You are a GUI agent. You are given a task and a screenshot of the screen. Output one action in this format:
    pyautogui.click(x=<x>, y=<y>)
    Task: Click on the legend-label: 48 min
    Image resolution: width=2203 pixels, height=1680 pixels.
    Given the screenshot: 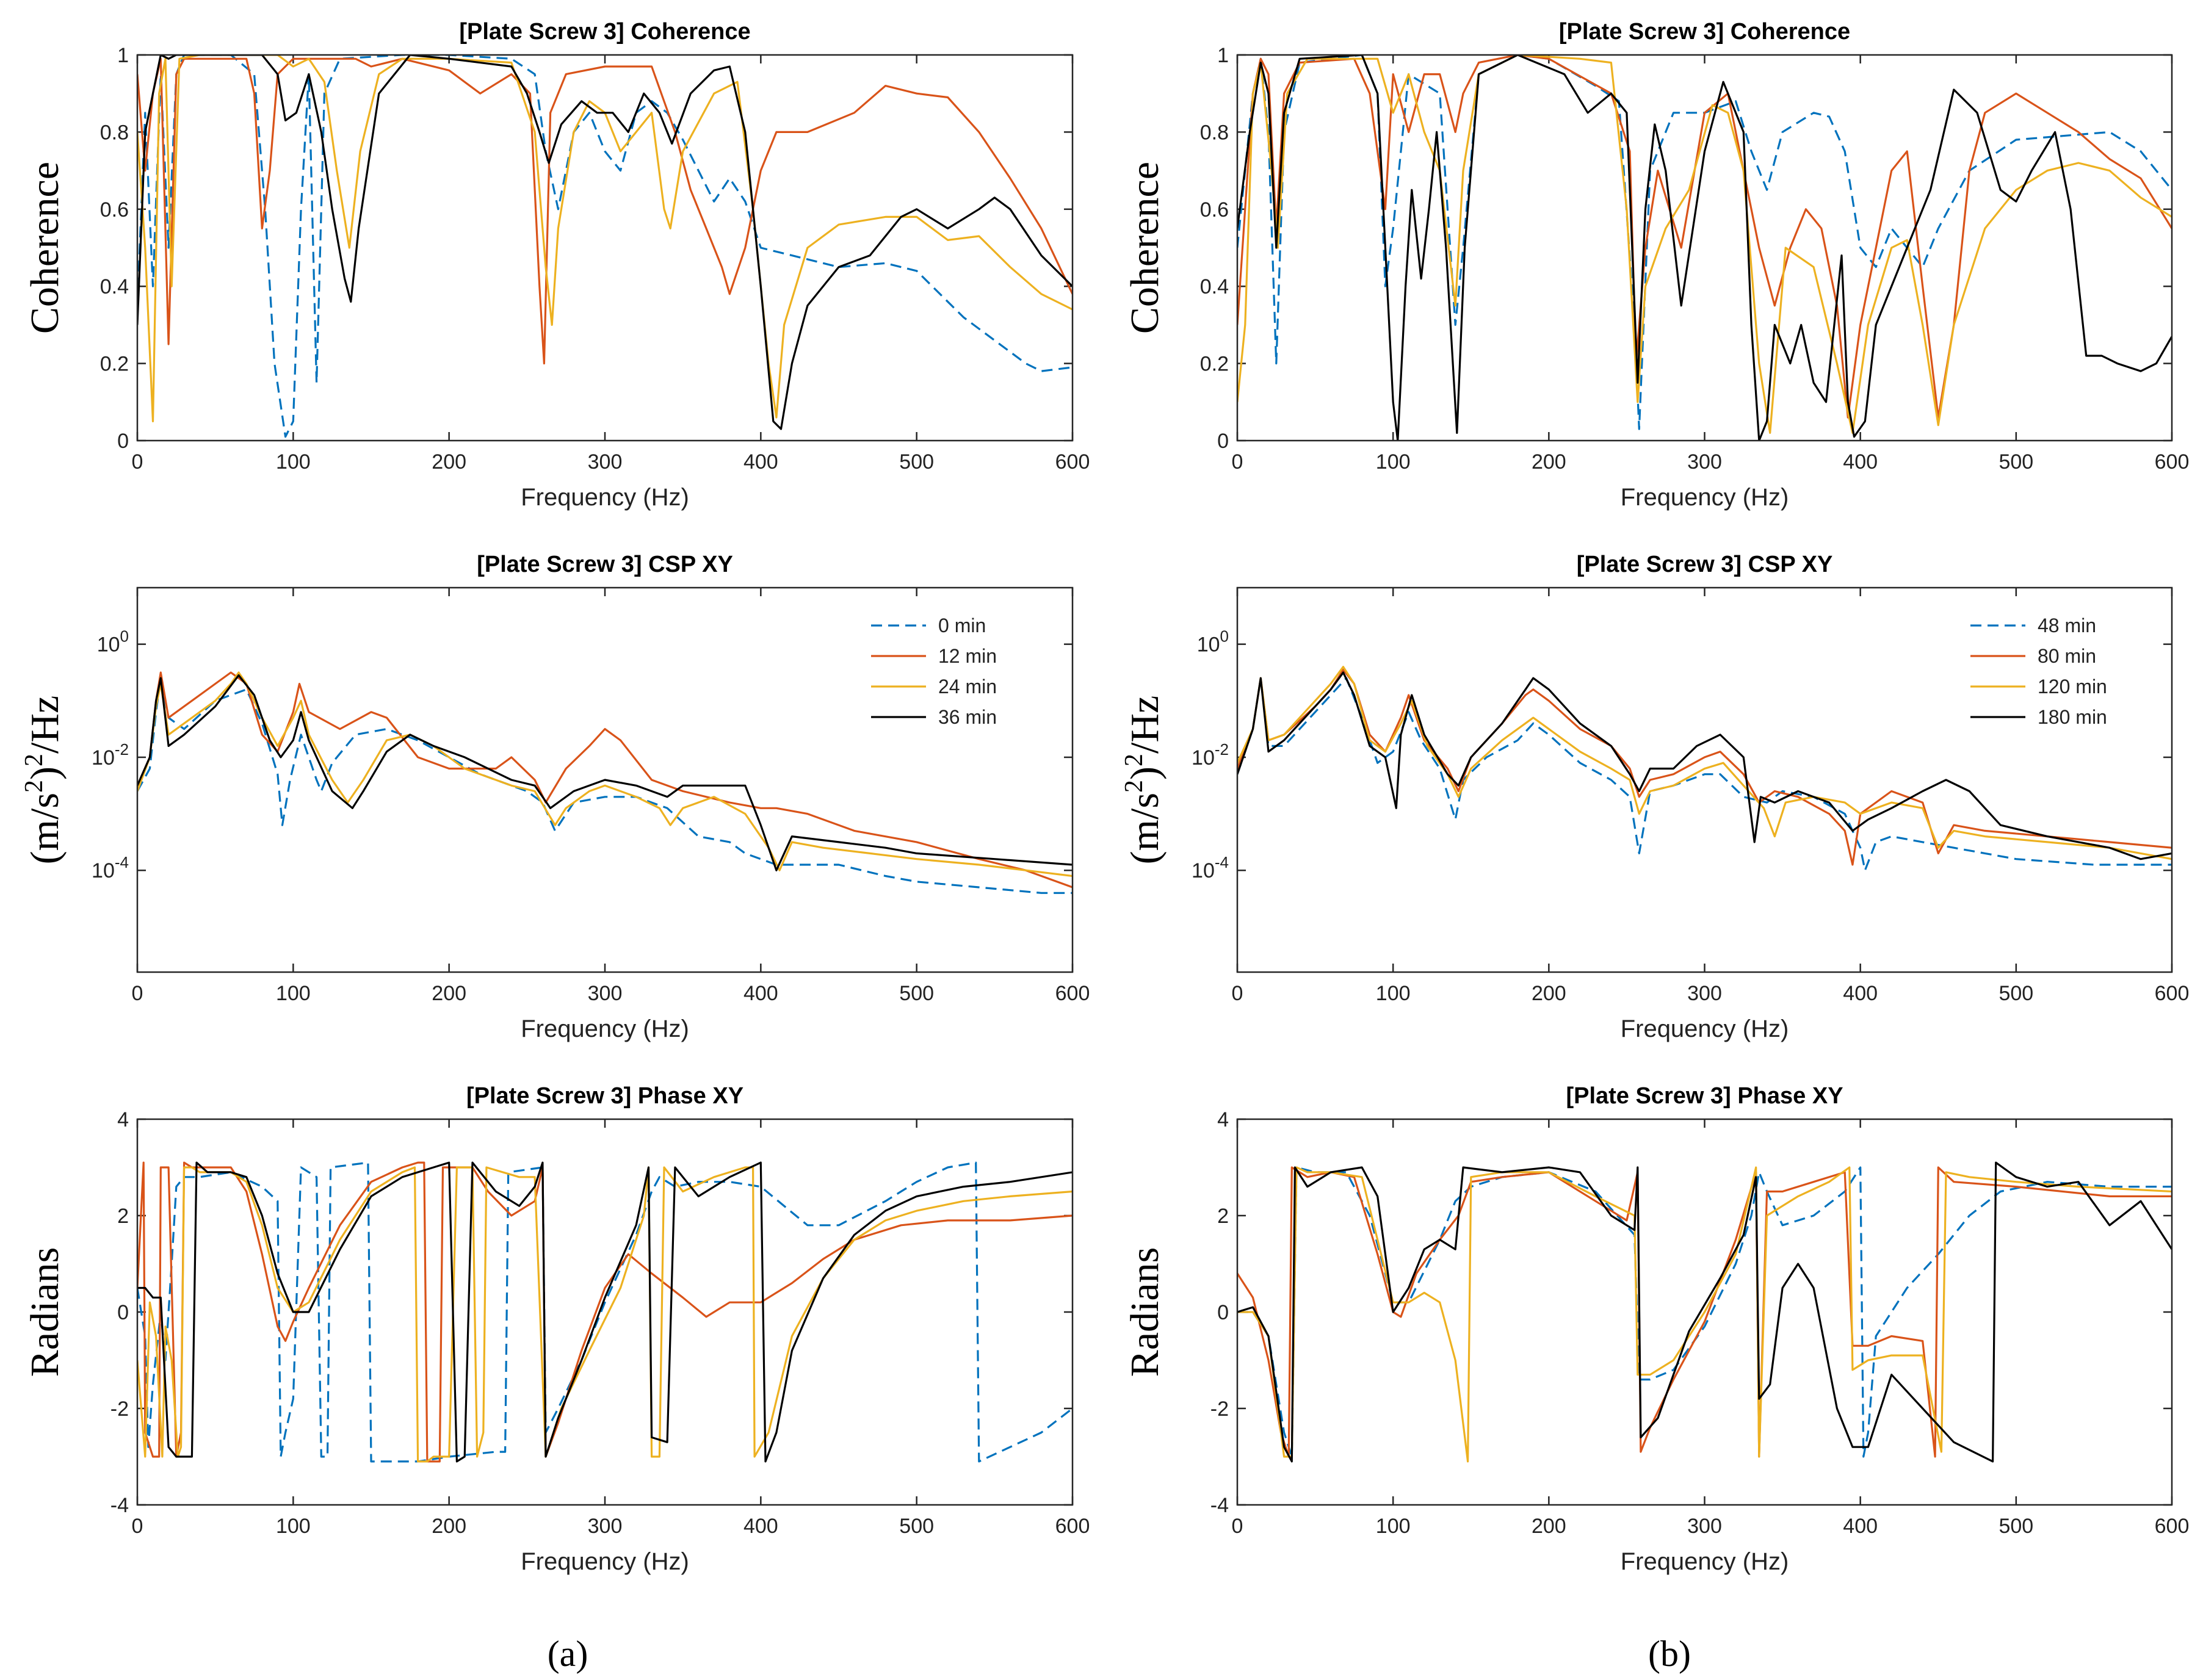 What is the action you would take?
    pyautogui.click(x=2067, y=625)
    